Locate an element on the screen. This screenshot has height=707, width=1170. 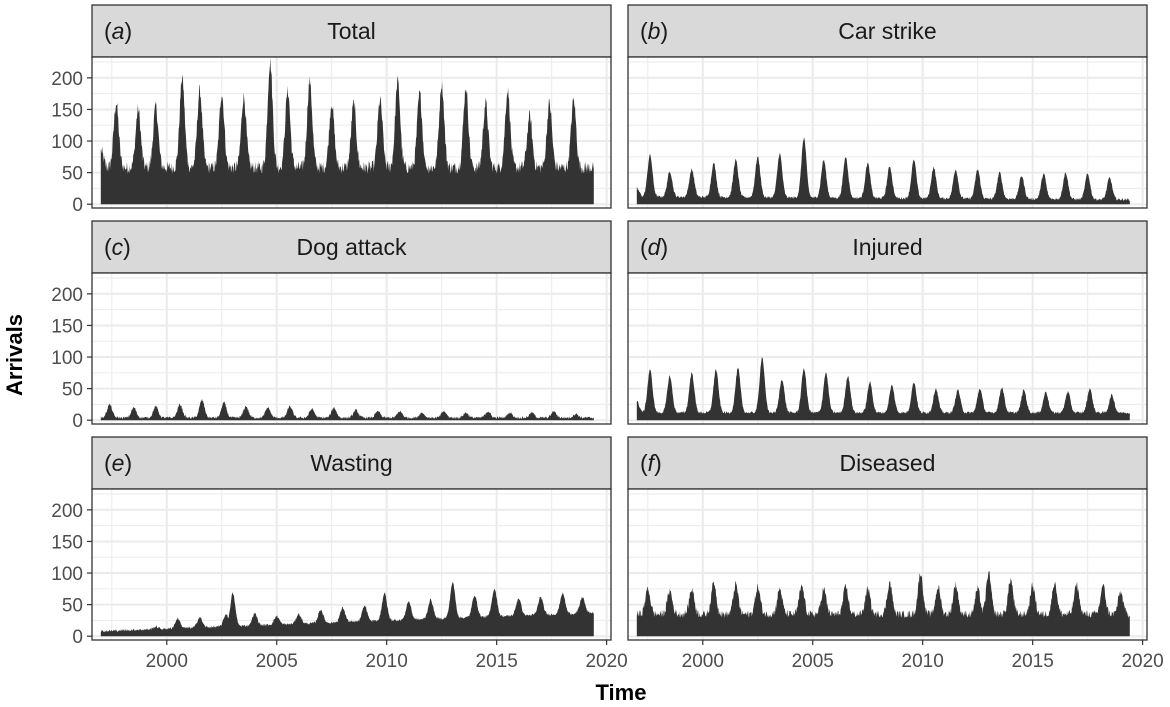
grid-d is located at coordinates (887, 348).